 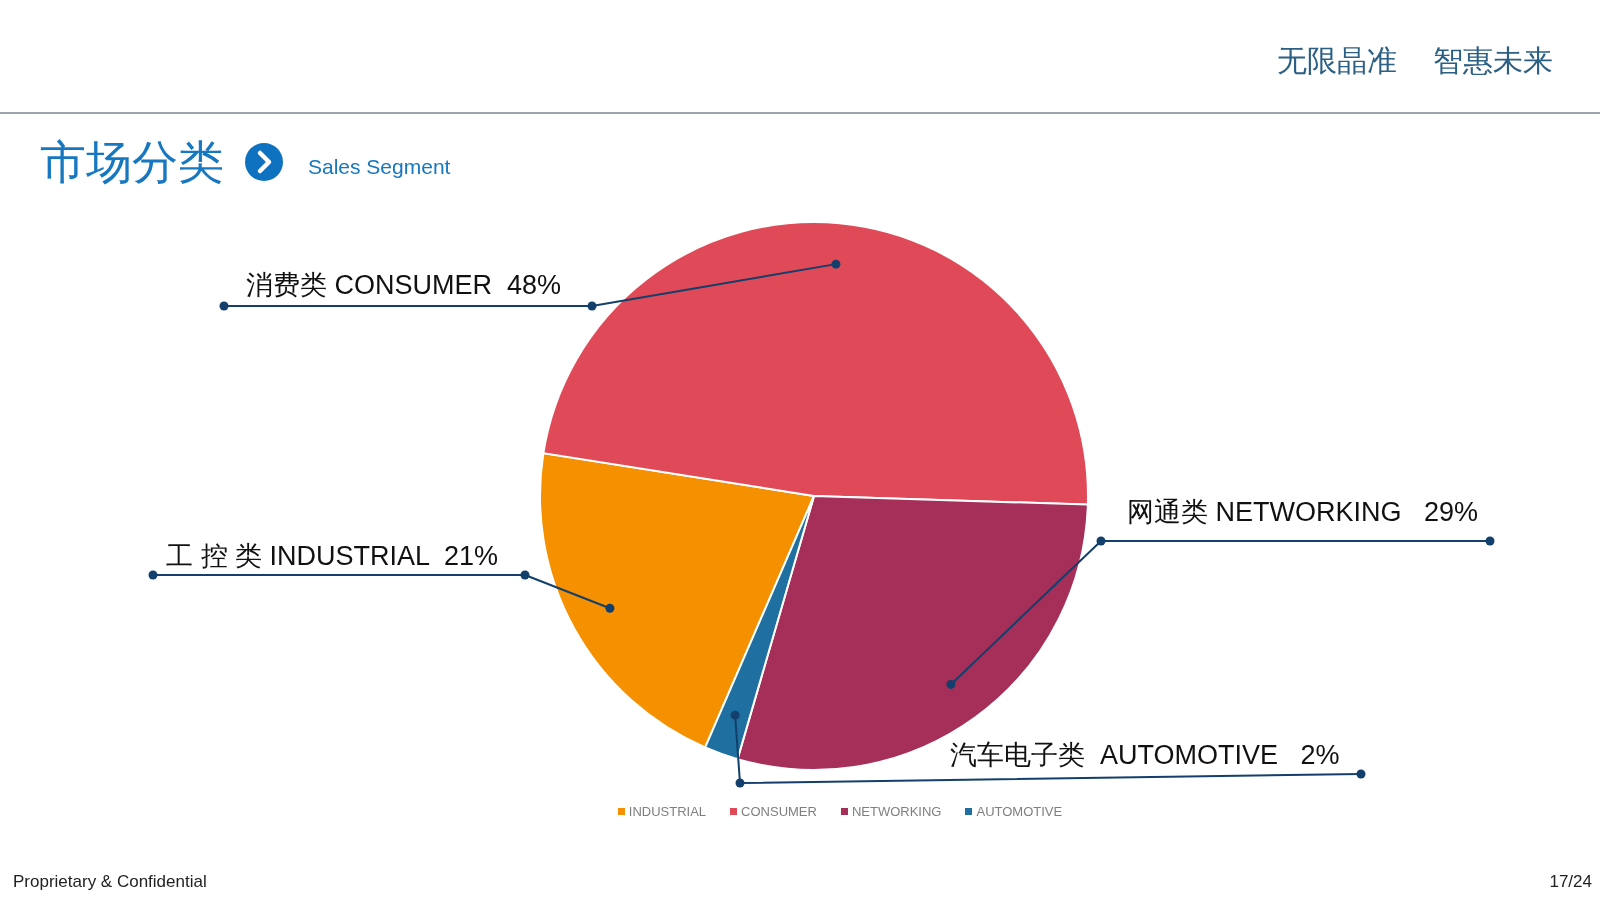 I want to click on legend-label: CONSUMER, so click(x=779, y=811).